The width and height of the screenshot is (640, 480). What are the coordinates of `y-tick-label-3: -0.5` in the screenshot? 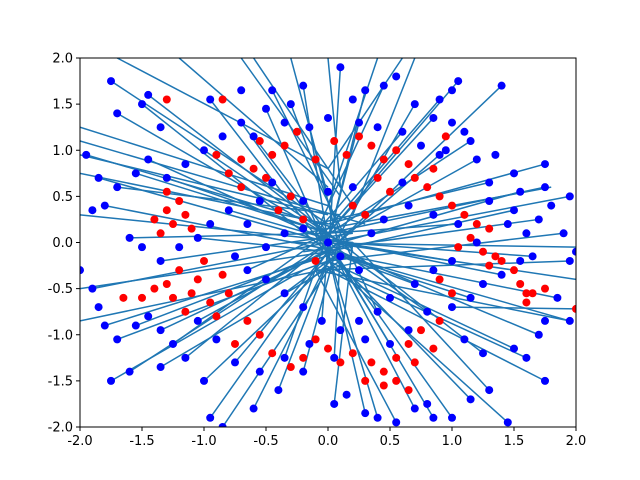 It's located at (60, 289).